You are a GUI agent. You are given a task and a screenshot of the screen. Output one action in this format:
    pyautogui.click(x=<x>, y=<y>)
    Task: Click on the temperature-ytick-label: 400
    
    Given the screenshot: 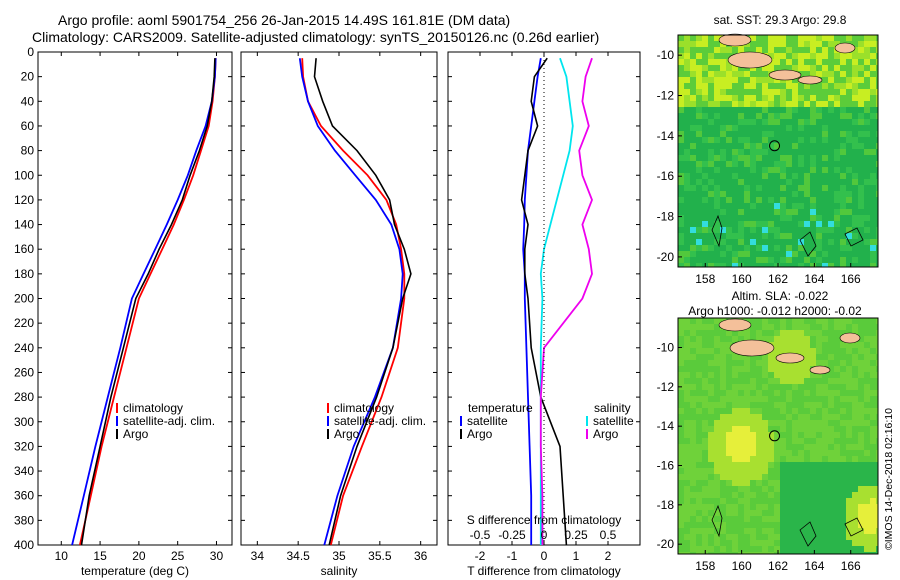 What is the action you would take?
    pyautogui.click(x=24, y=545)
    